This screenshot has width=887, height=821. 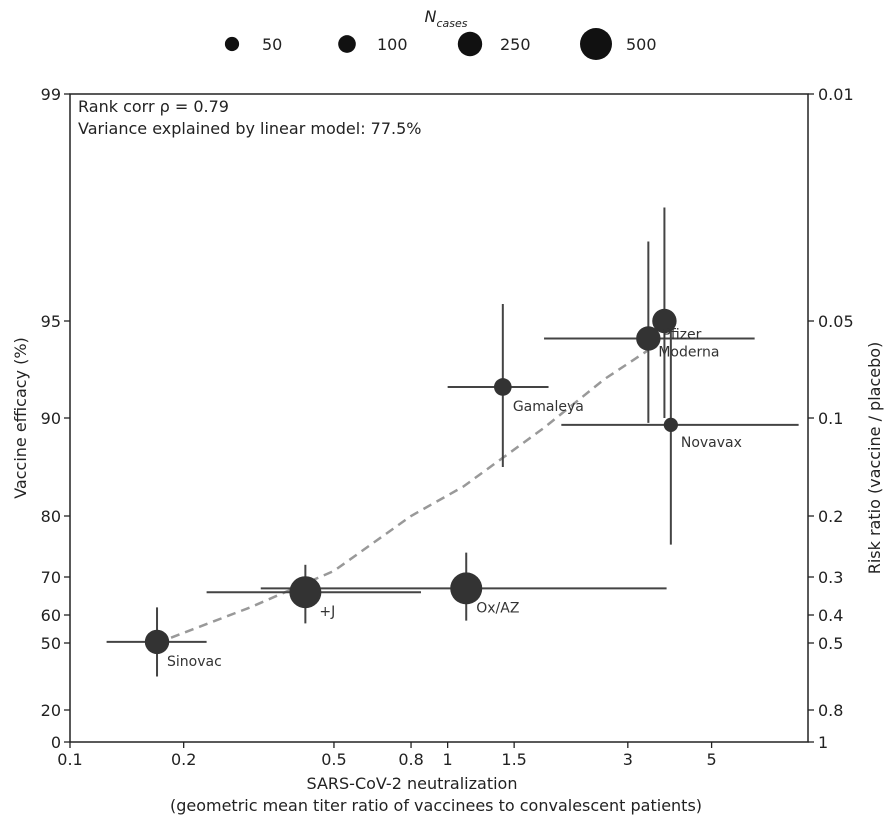 What do you see at coordinates (830, 615) in the screenshot?
I see `y2-tick-label: 0.4` at bounding box center [830, 615].